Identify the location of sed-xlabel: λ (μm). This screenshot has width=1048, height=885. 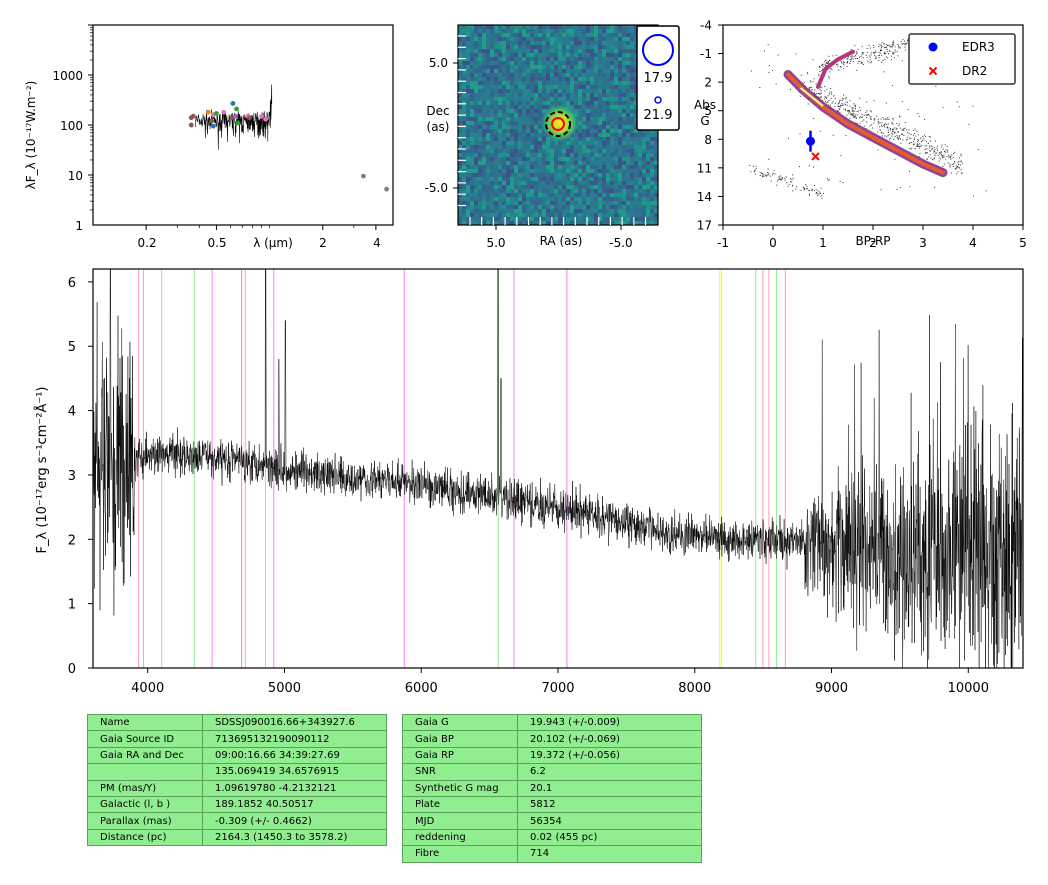
(273, 243).